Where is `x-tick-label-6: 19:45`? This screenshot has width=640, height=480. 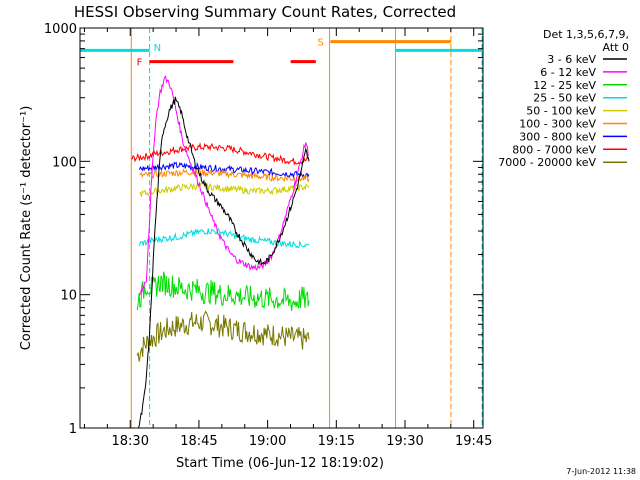
x-tick-label-6: 19:45 is located at coordinates (473, 441).